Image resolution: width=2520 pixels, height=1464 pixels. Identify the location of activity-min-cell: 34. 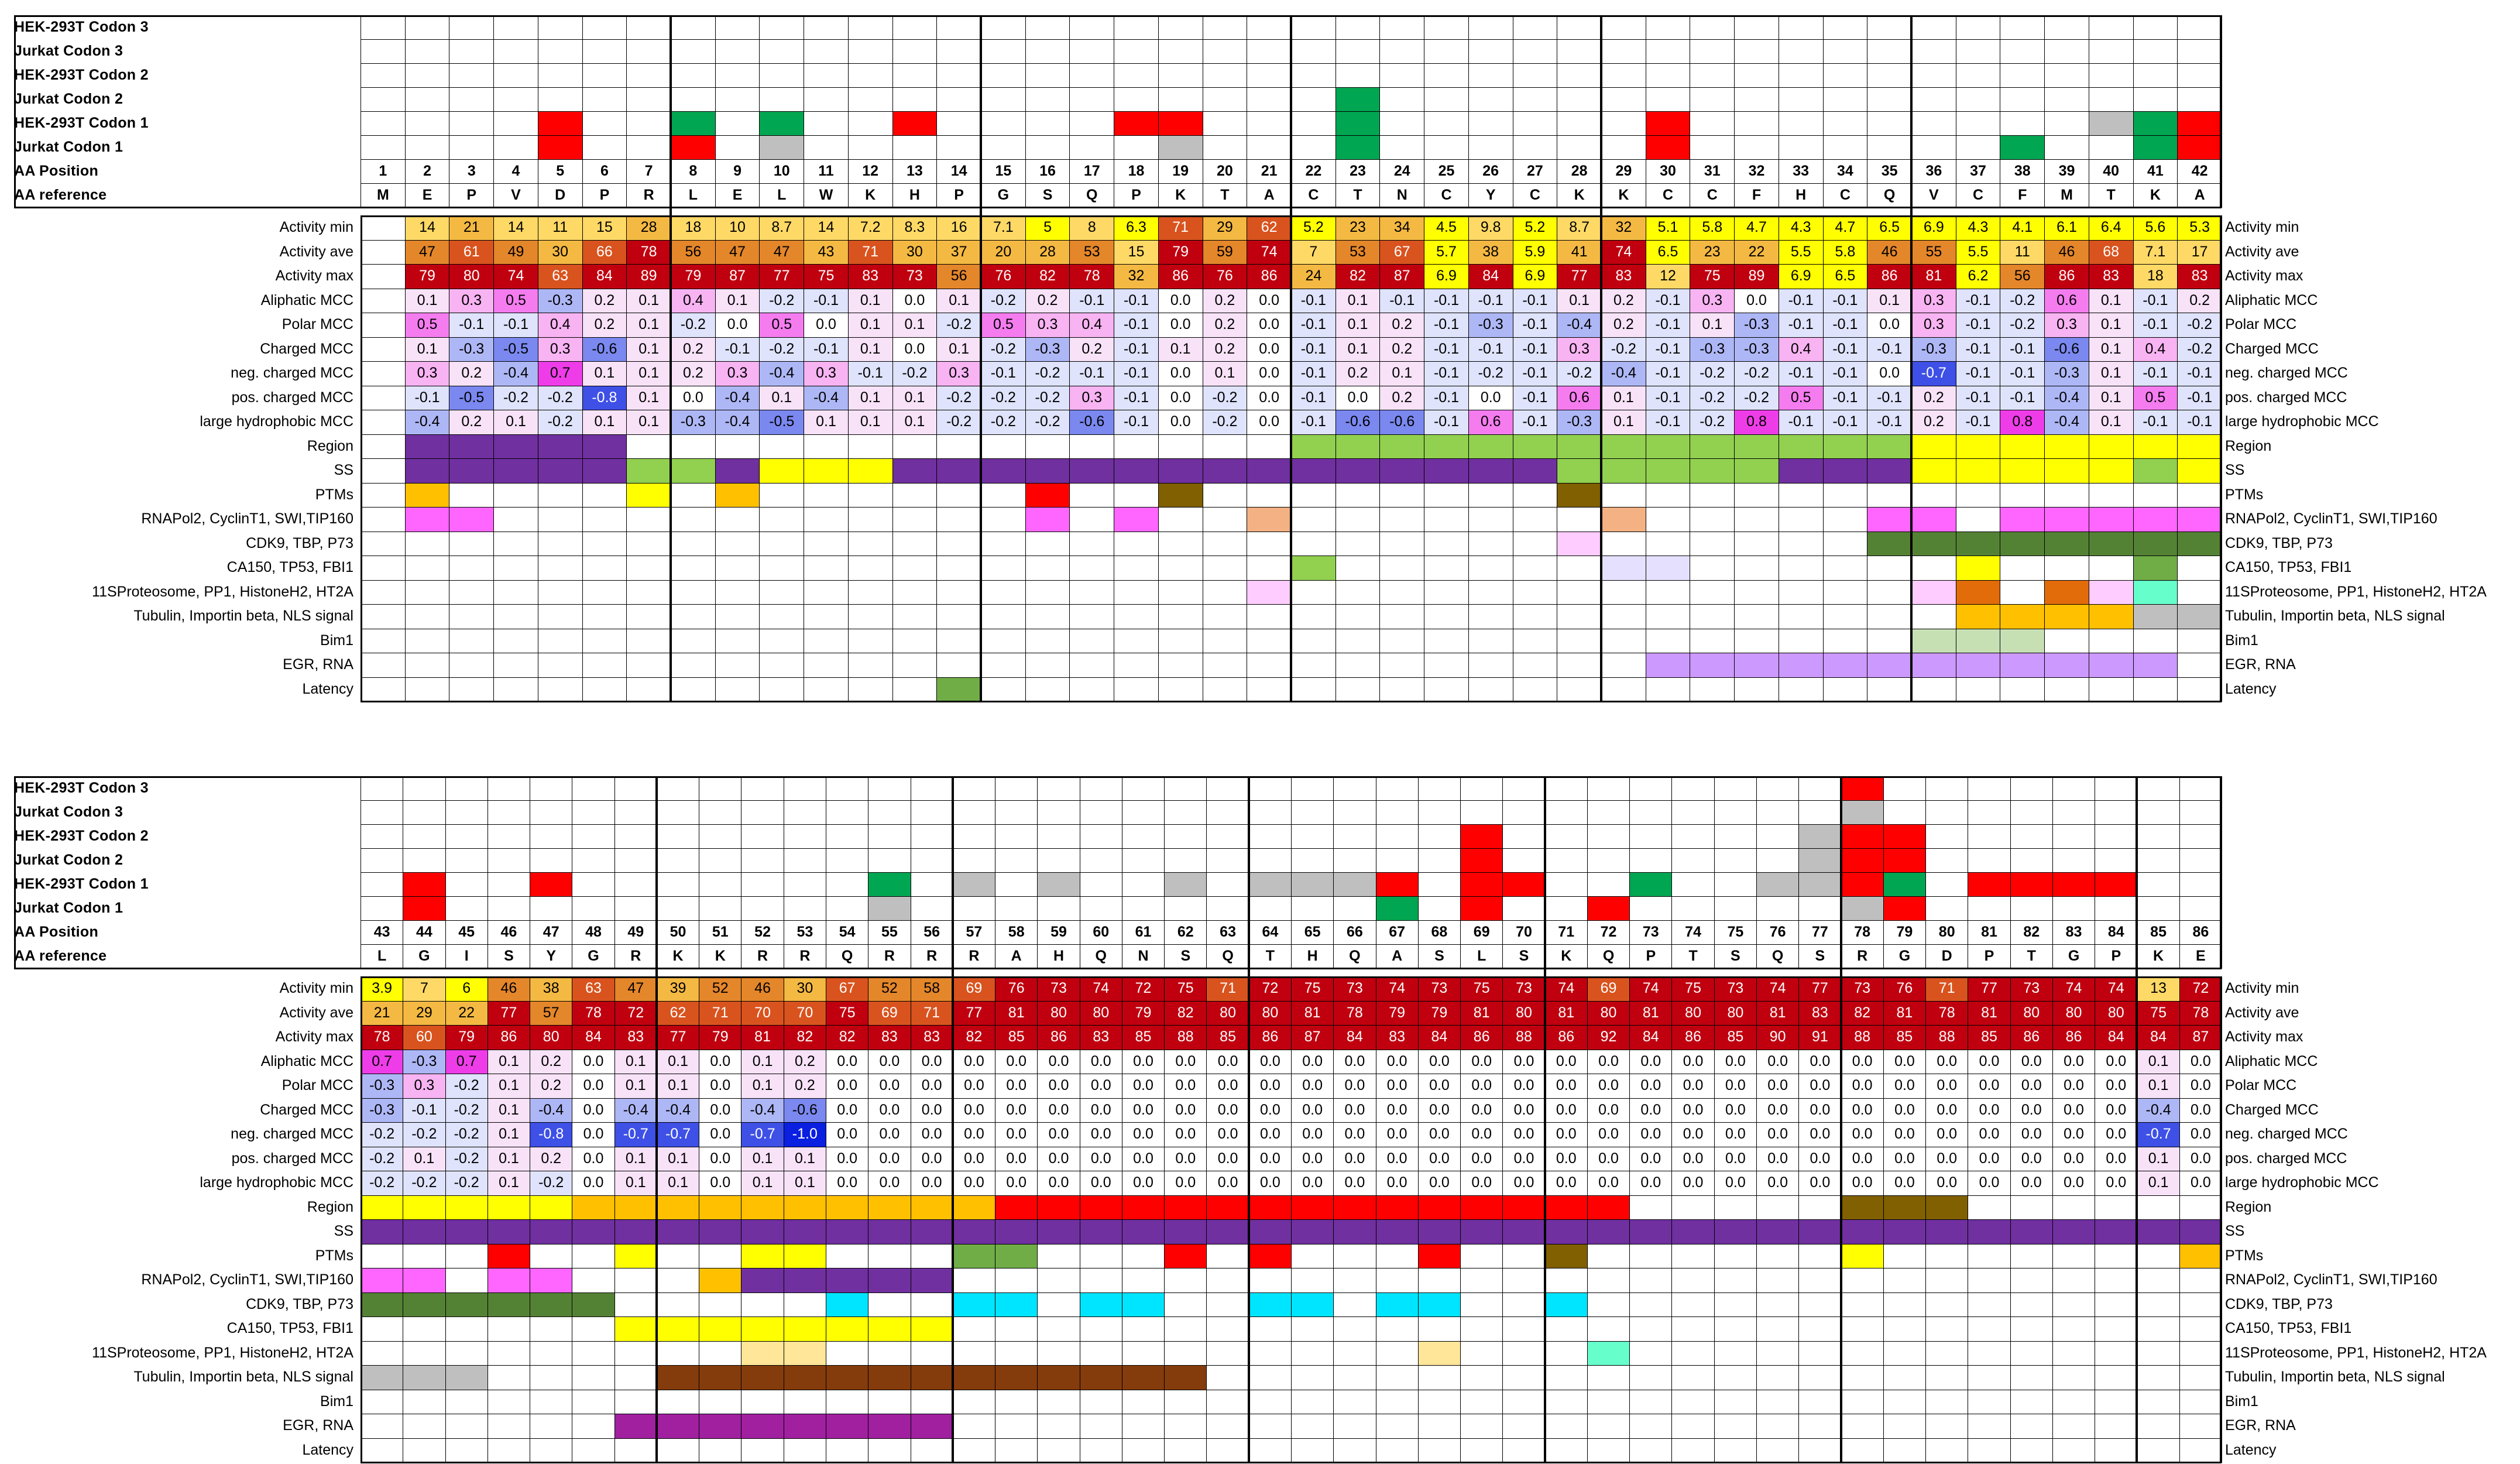
(1402, 228).